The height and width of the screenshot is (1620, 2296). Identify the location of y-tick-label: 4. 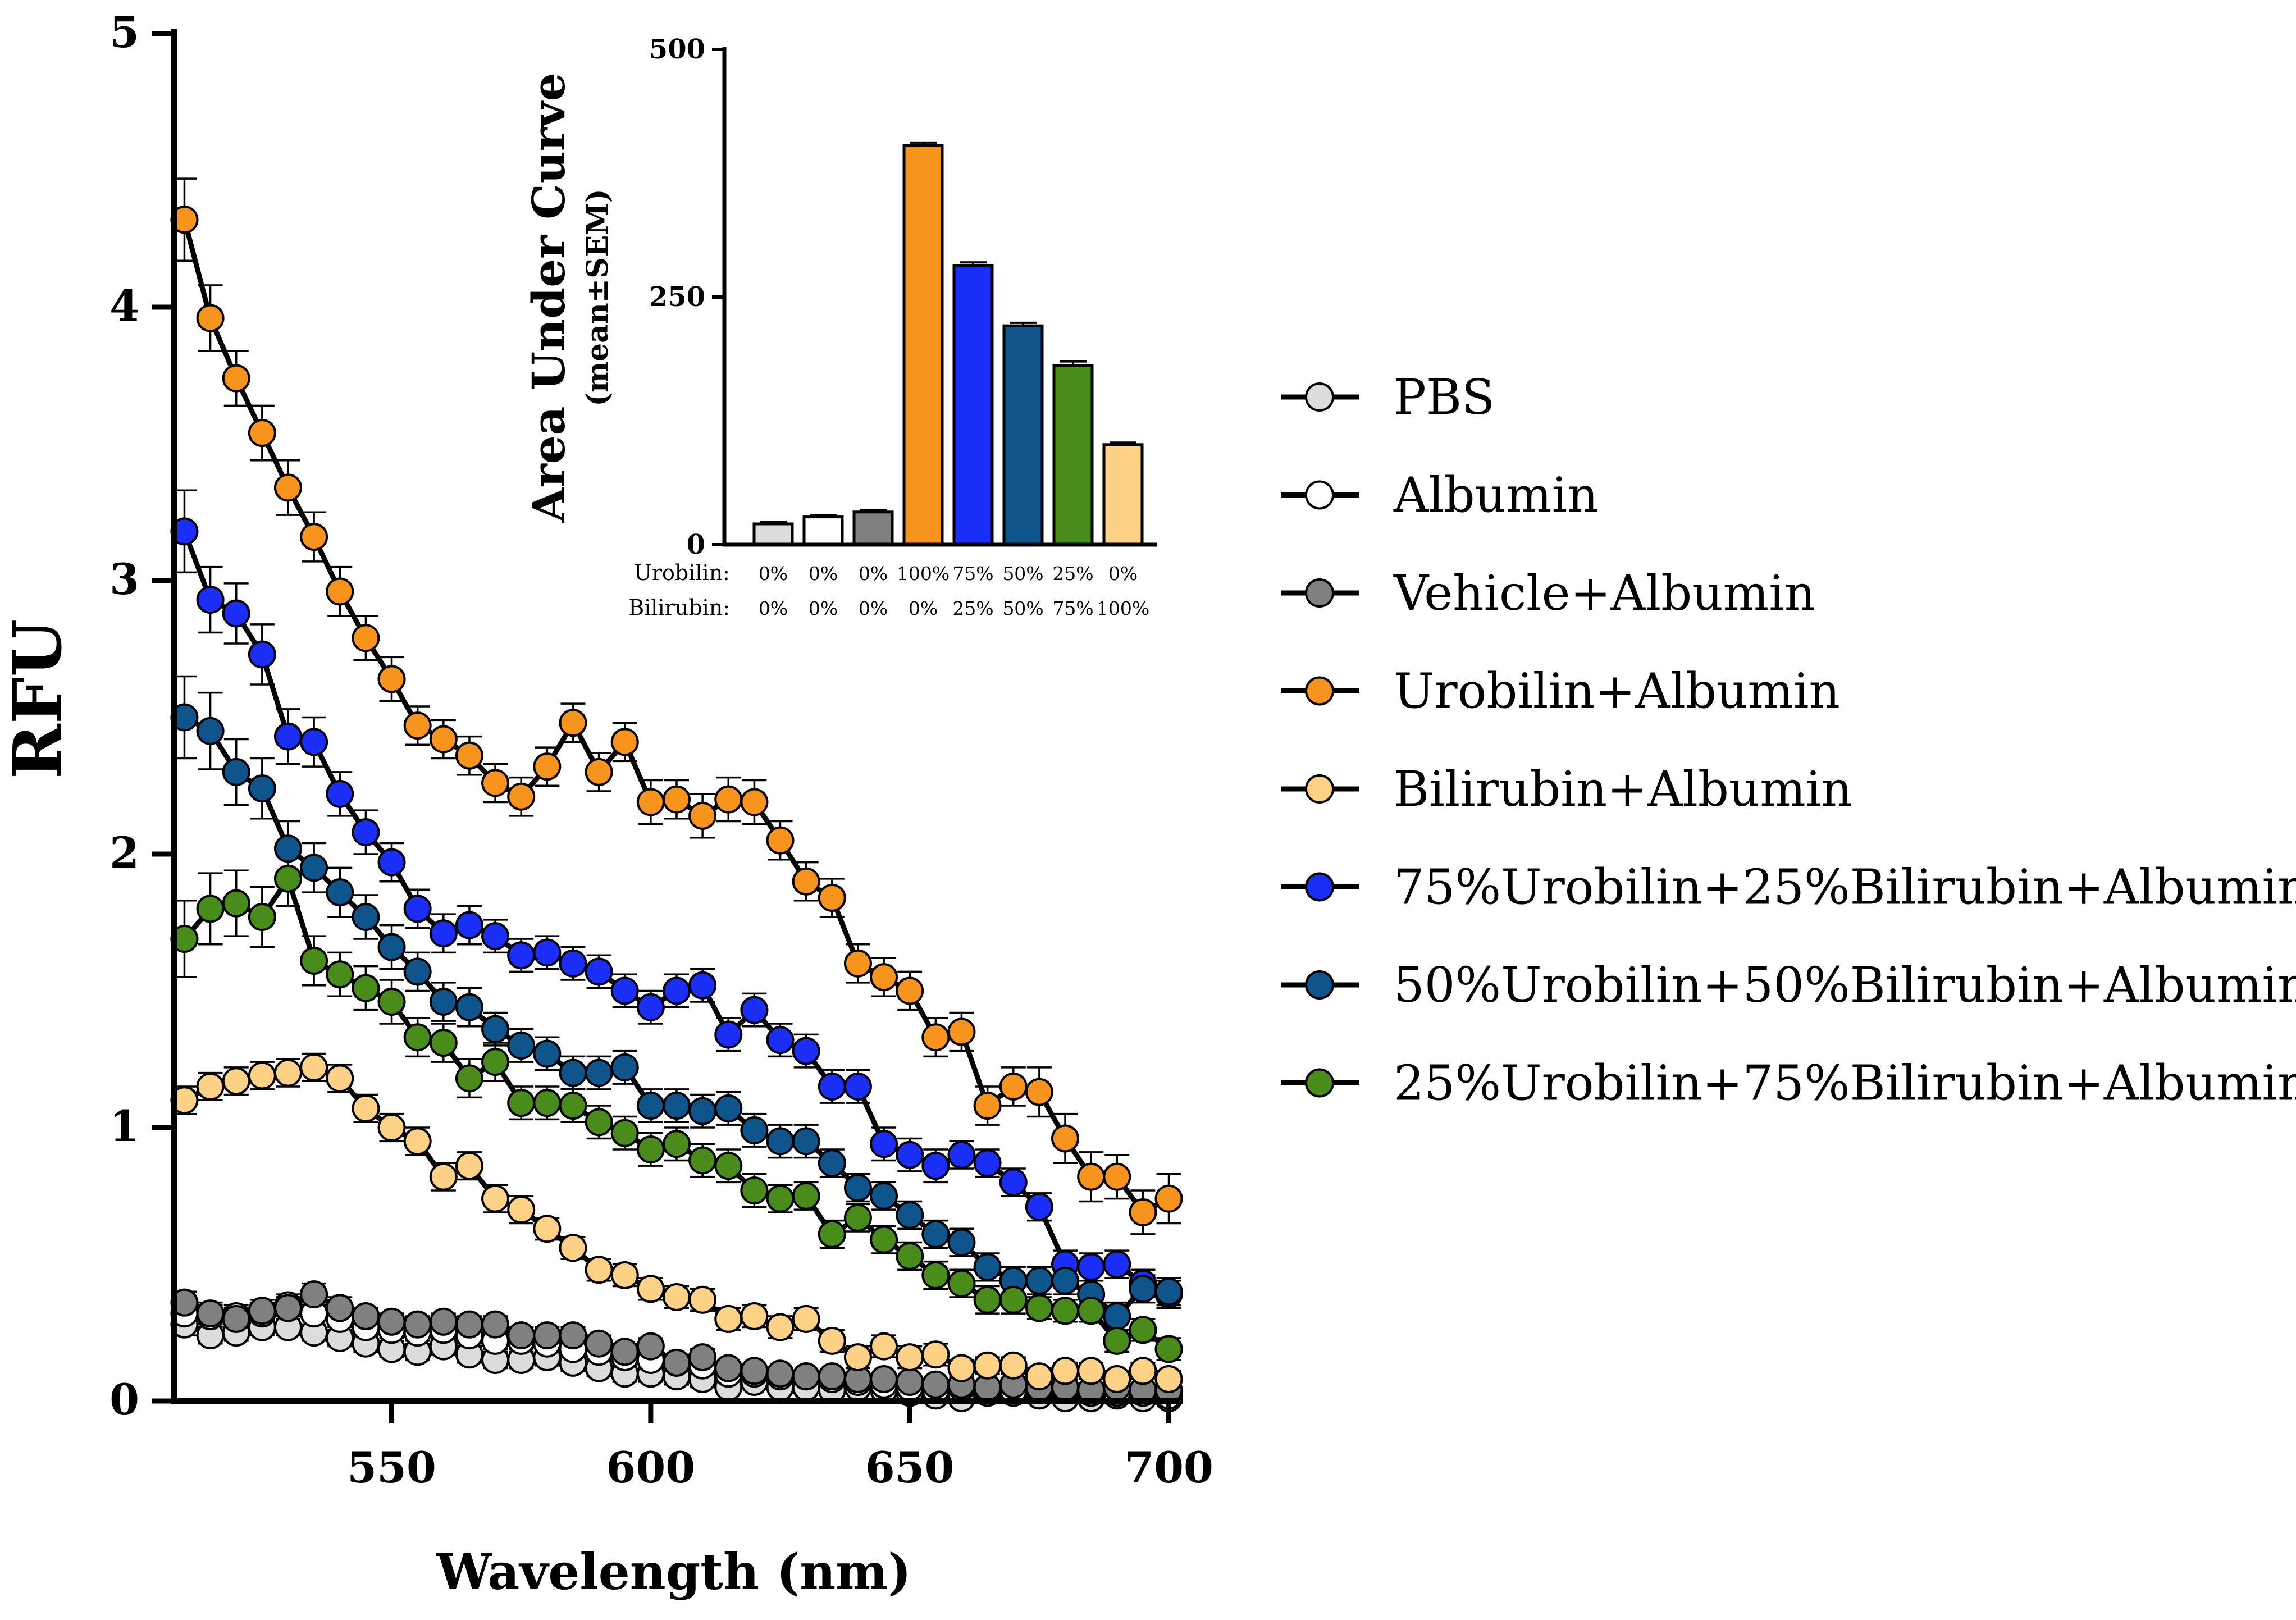
(124, 306).